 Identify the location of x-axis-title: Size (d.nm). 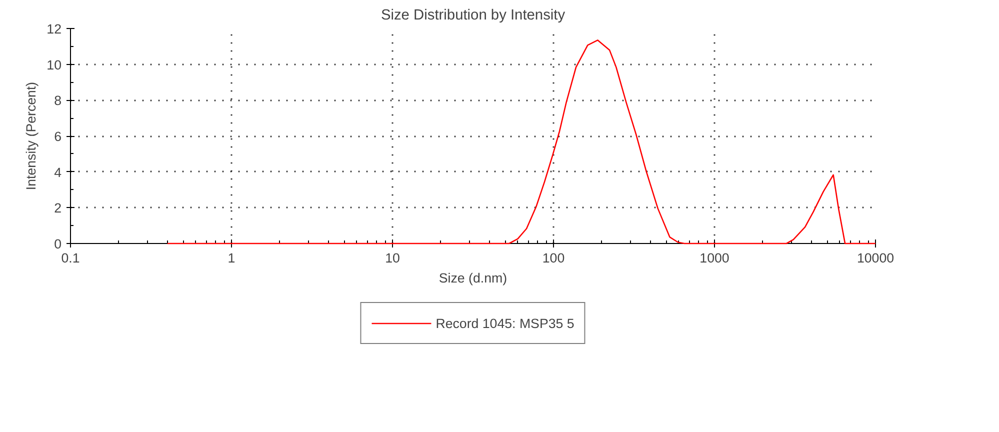
(473, 278).